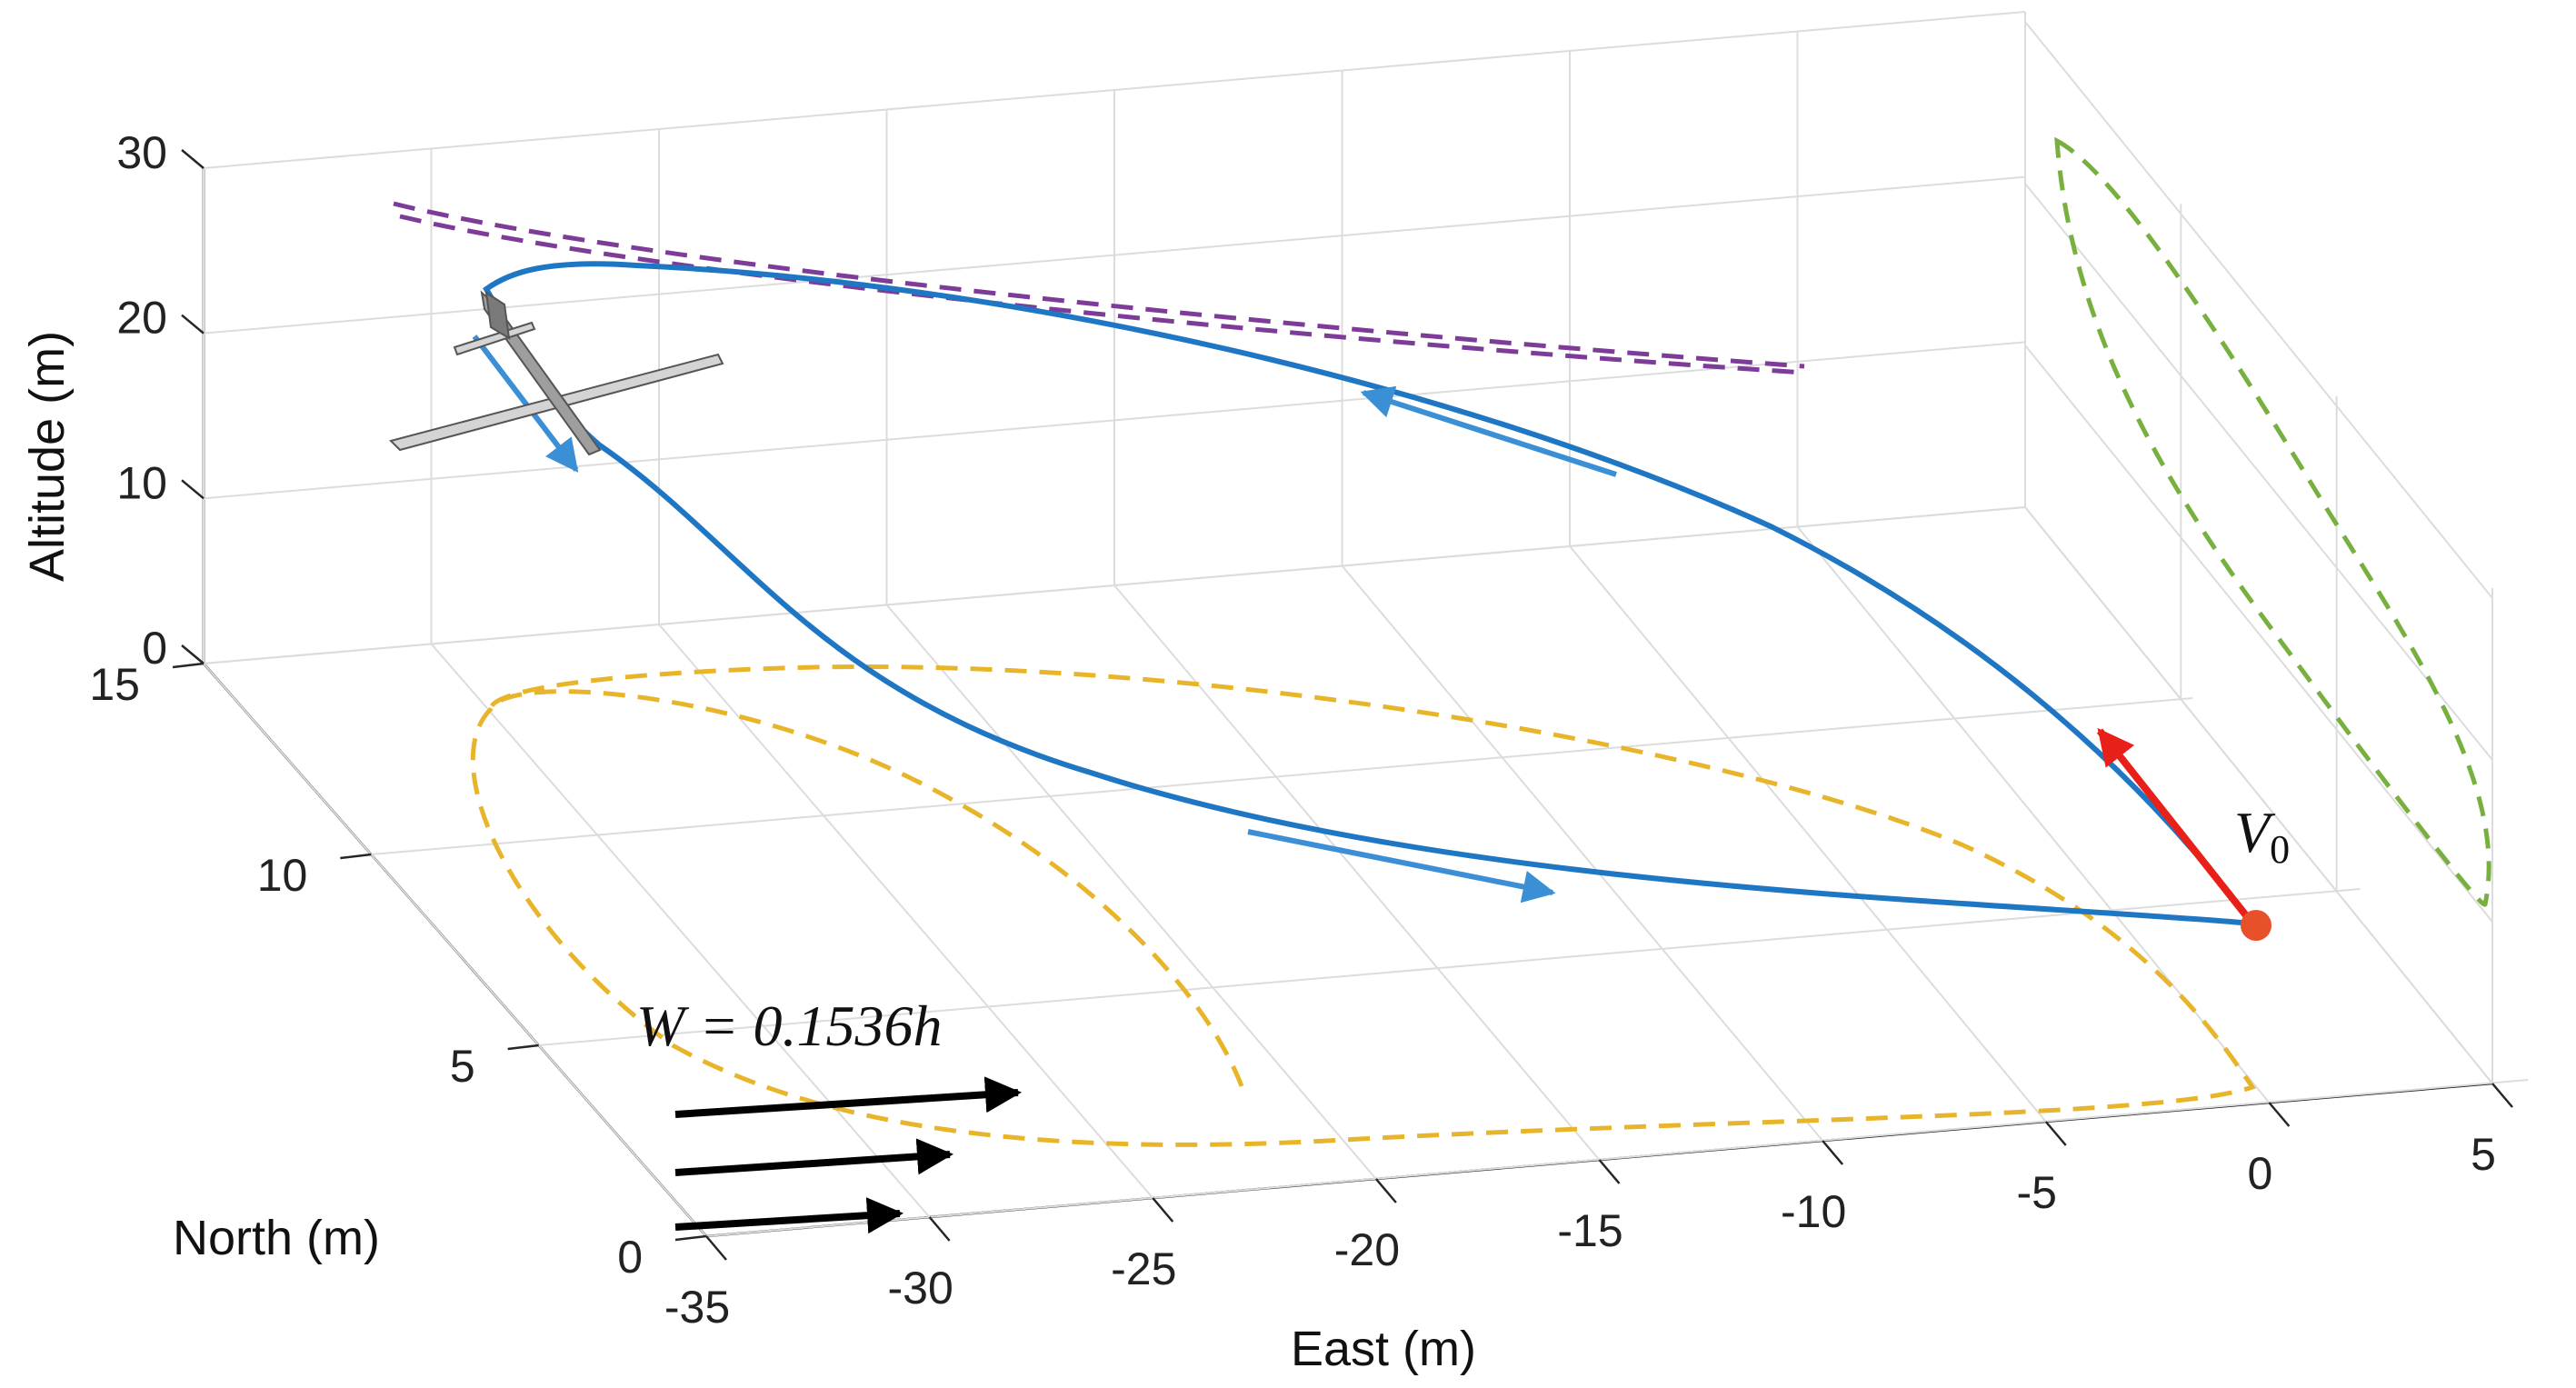 The image size is (2576, 1388). Describe the element at coordinates (1589, 1230) in the screenshot. I see `x-tick-label: -15` at that location.